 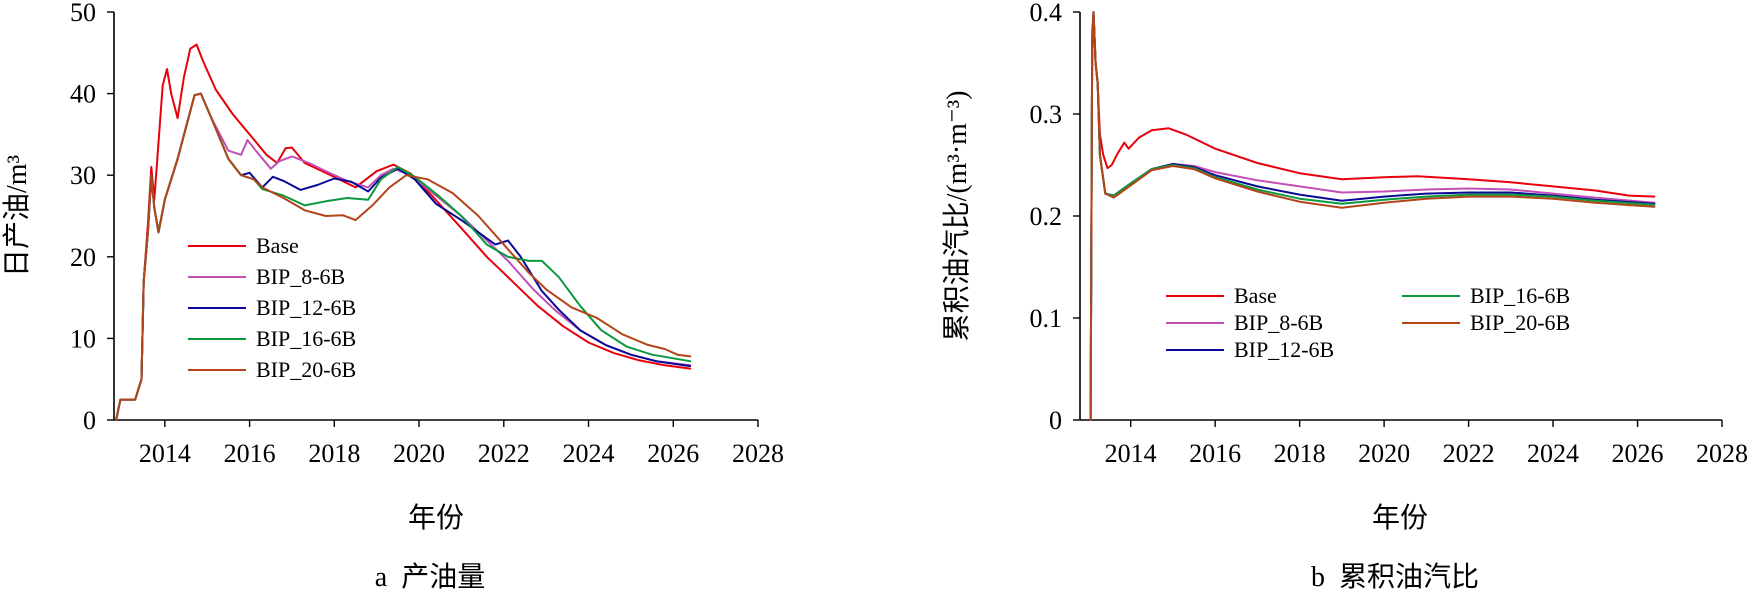 What do you see at coordinates (589, 453) in the screenshot?
I see `chart-a-xtick-label: 2024` at bounding box center [589, 453].